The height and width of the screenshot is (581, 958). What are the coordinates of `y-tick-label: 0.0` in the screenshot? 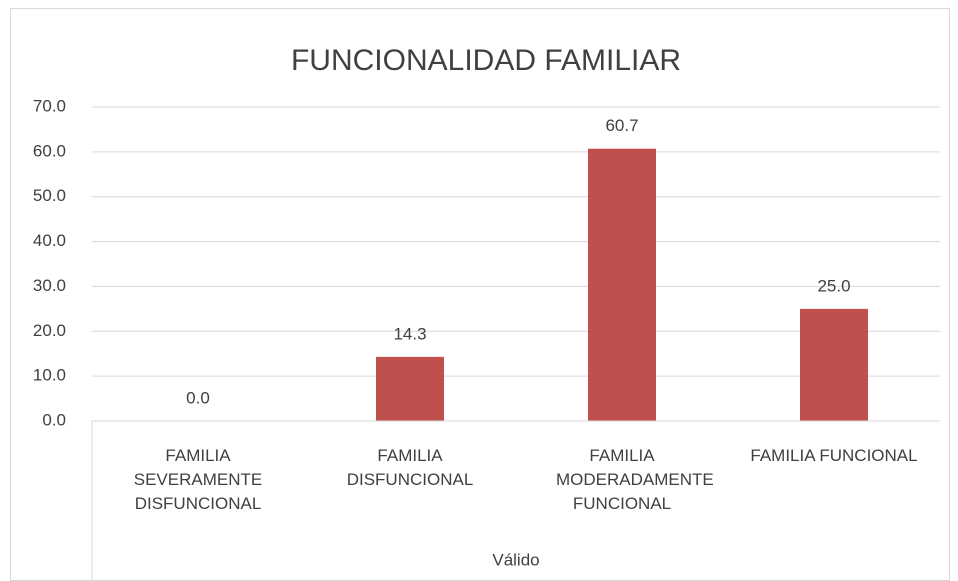 It's located at (54, 419).